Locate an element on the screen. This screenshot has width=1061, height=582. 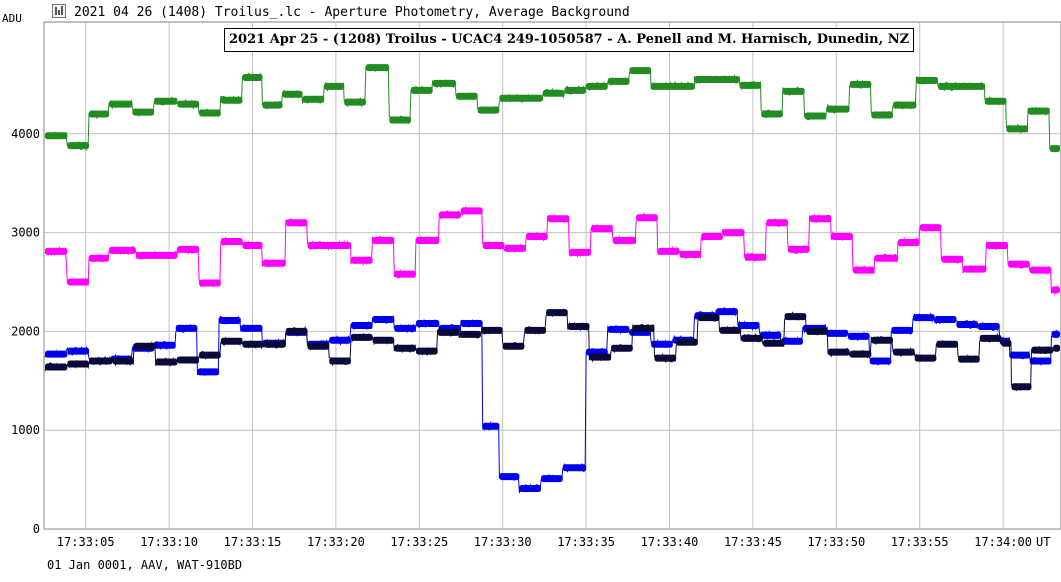
x-axis-unit-label: UT is located at coordinates (1043, 542).